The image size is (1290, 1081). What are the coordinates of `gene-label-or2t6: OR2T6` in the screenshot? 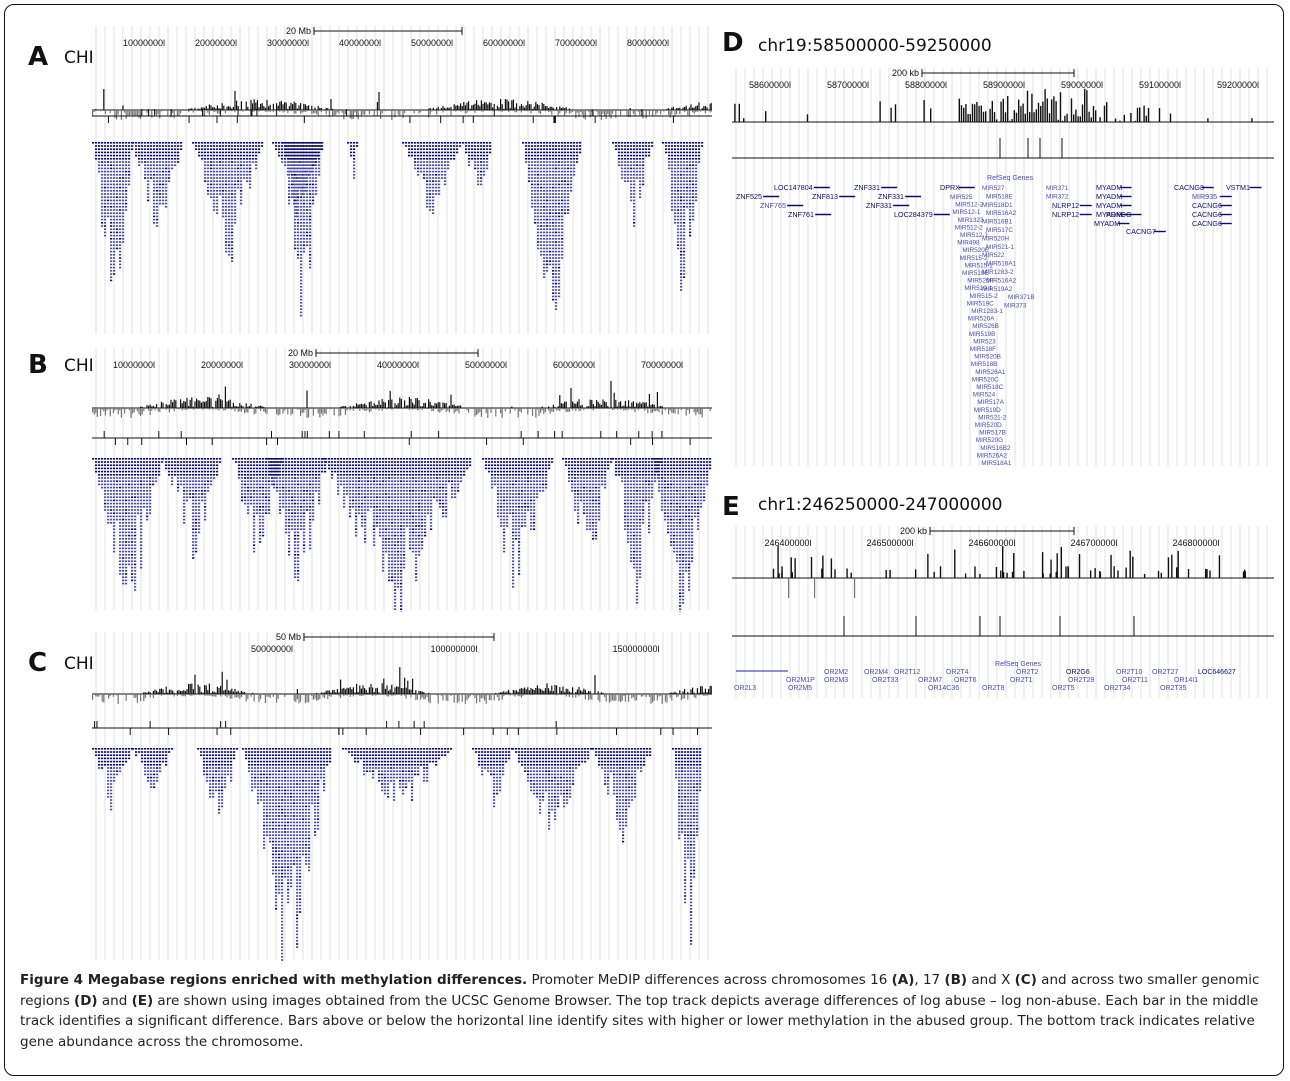 It's located at (965, 680).